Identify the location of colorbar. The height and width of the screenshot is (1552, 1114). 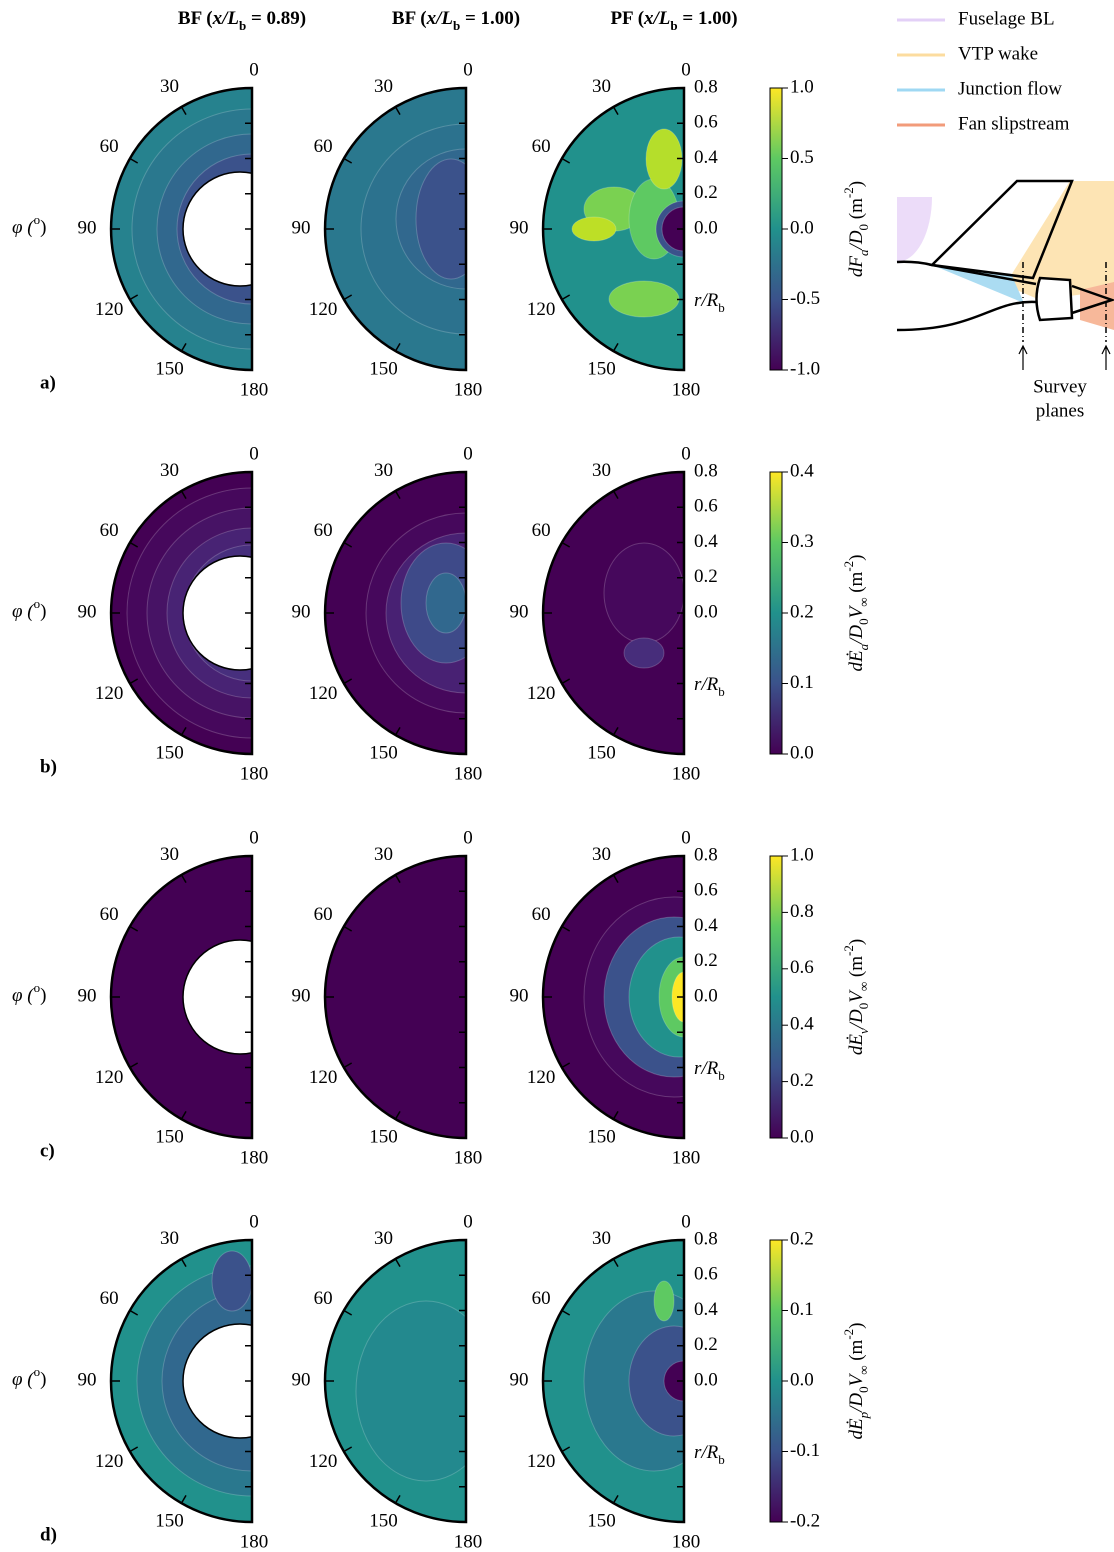
(776, 997).